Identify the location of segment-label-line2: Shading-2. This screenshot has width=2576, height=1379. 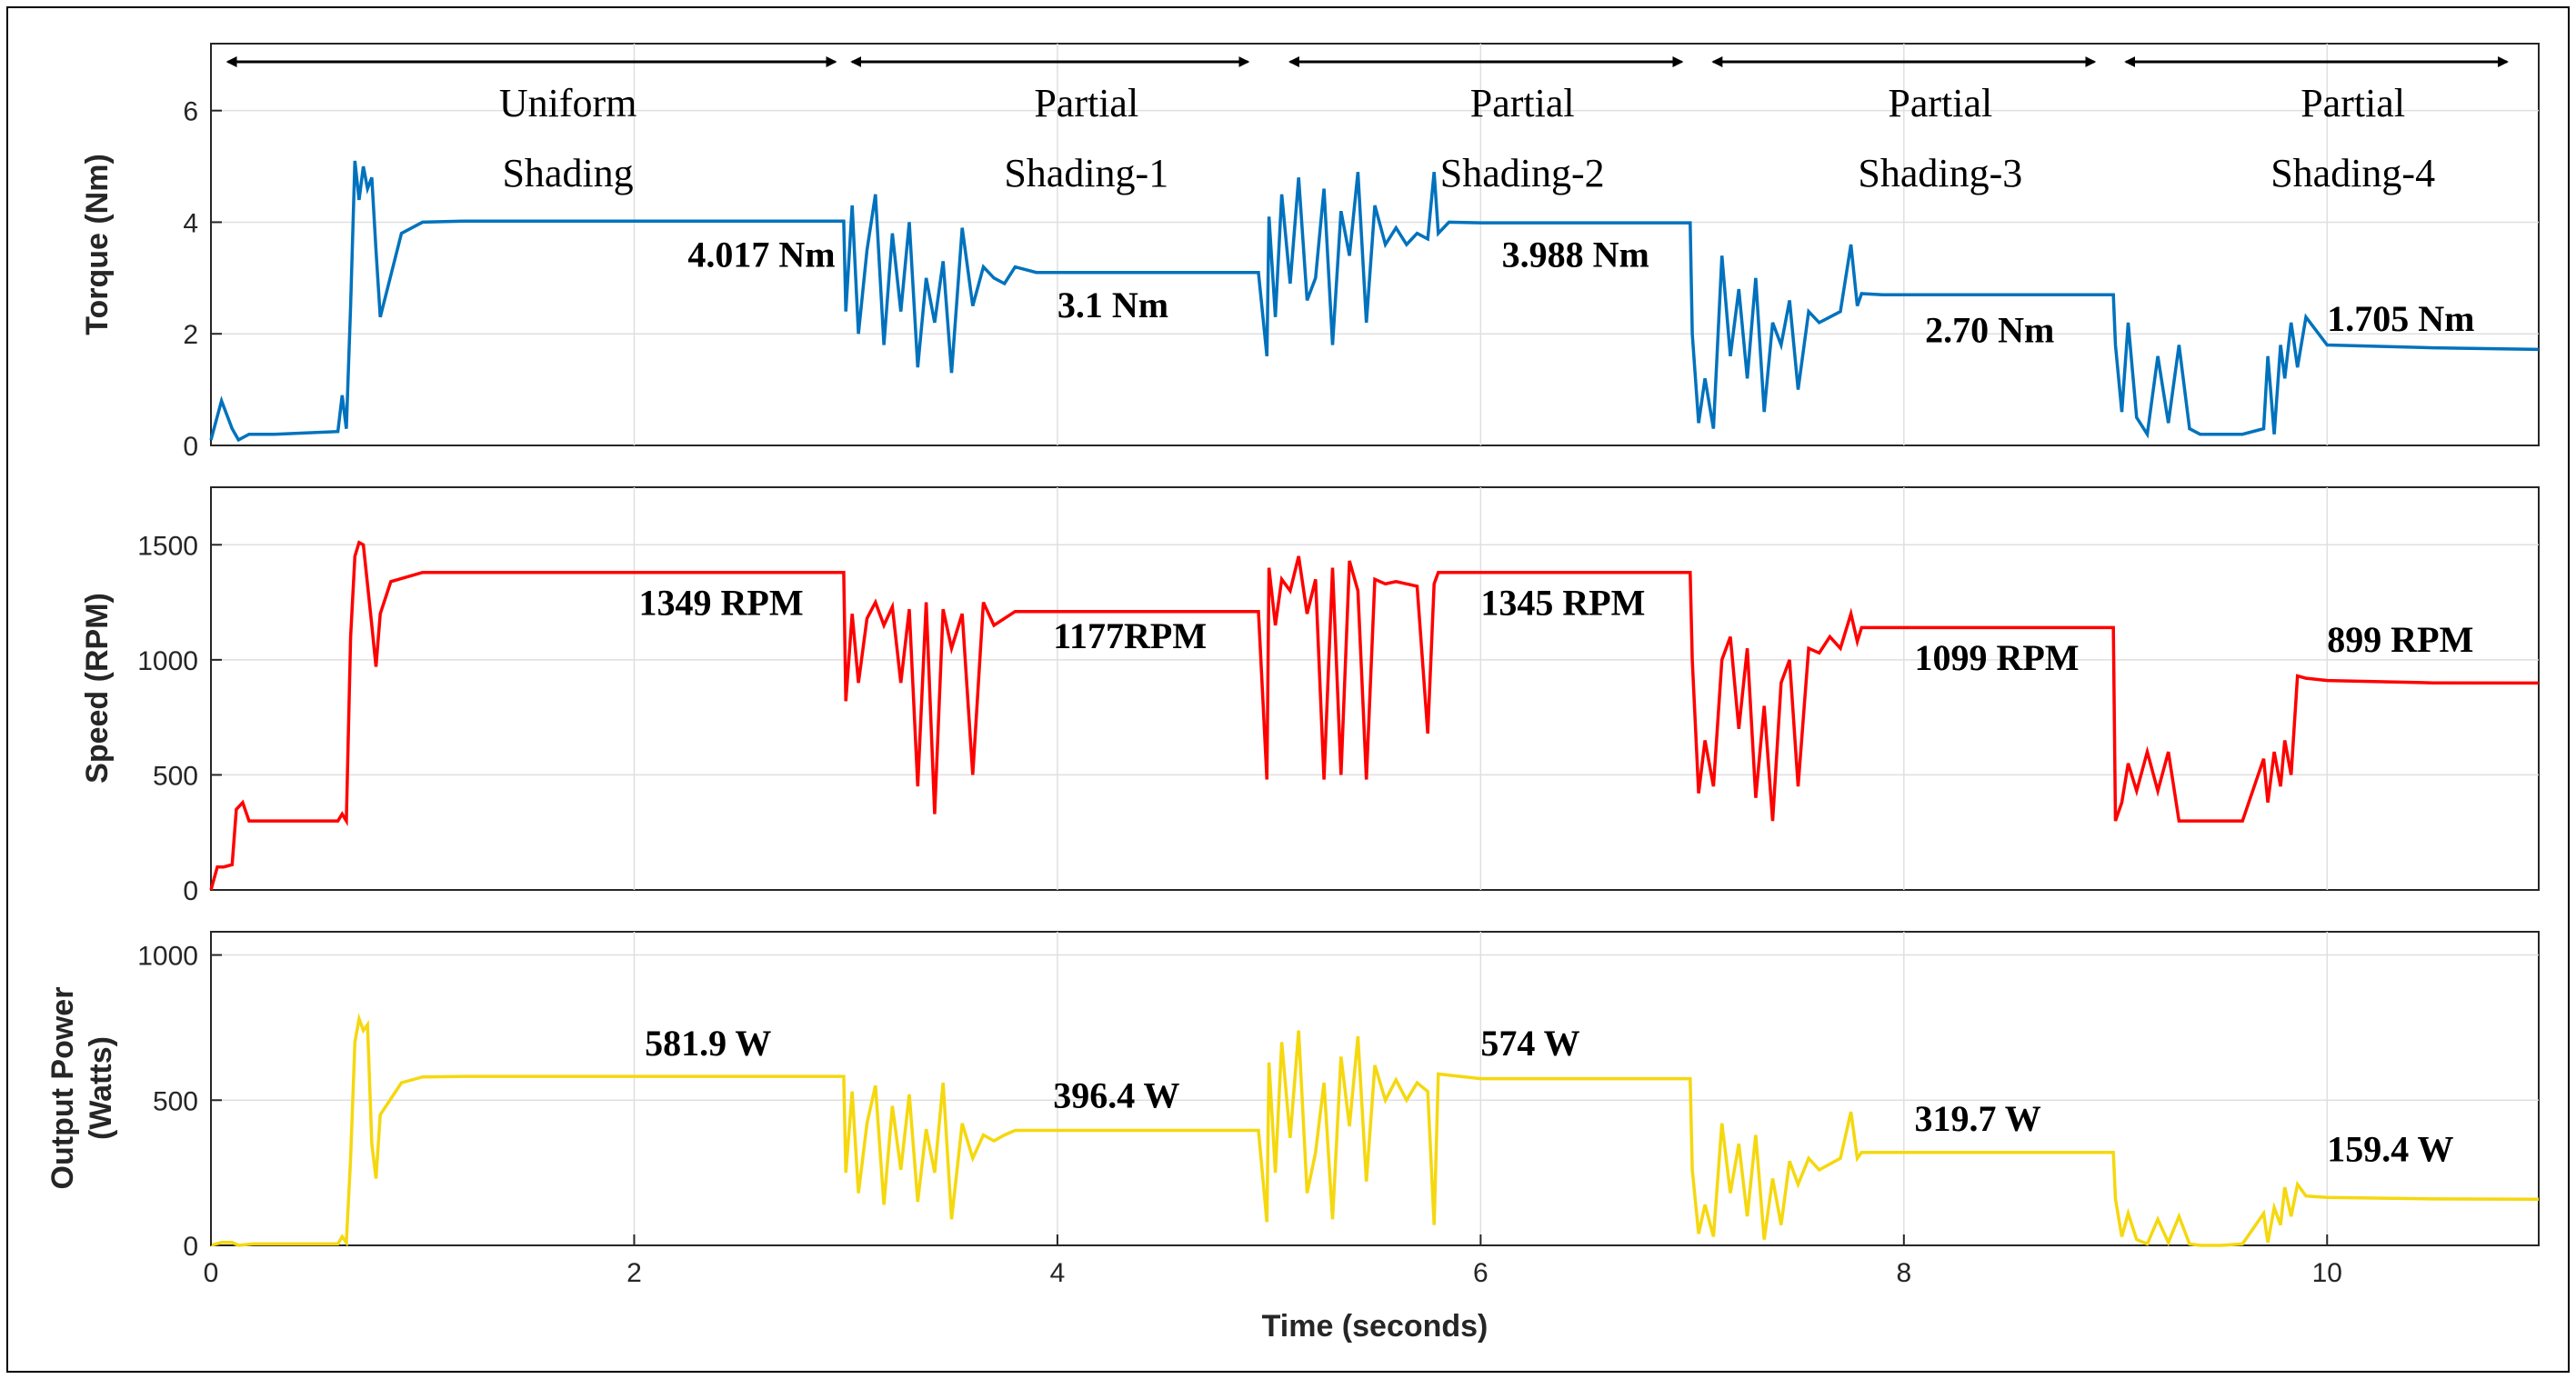
(1522, 173).